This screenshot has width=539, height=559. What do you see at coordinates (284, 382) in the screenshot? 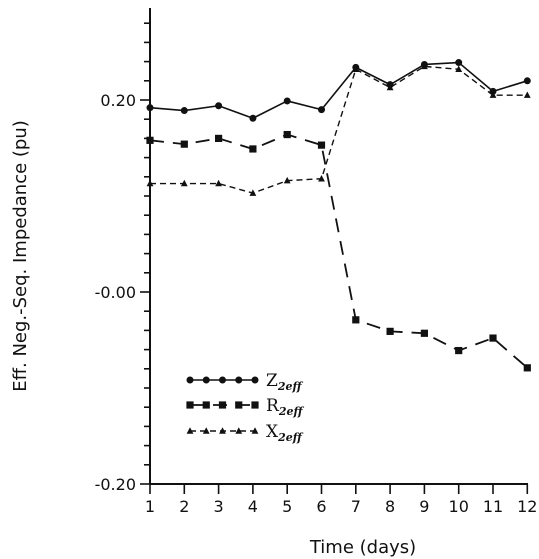
I see `legend-label: Z2eff` at bounding box center [284, 382].